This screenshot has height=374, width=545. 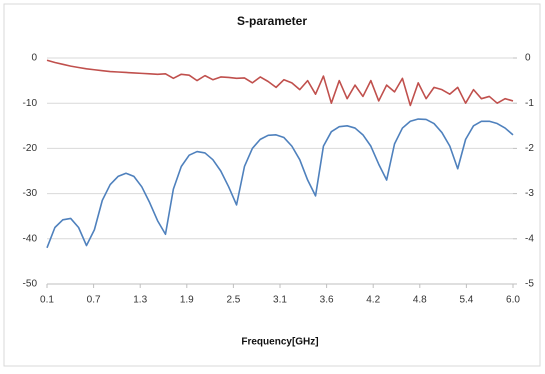 I want to click on y2-tick-label: -4, so click(x=529, y=238).